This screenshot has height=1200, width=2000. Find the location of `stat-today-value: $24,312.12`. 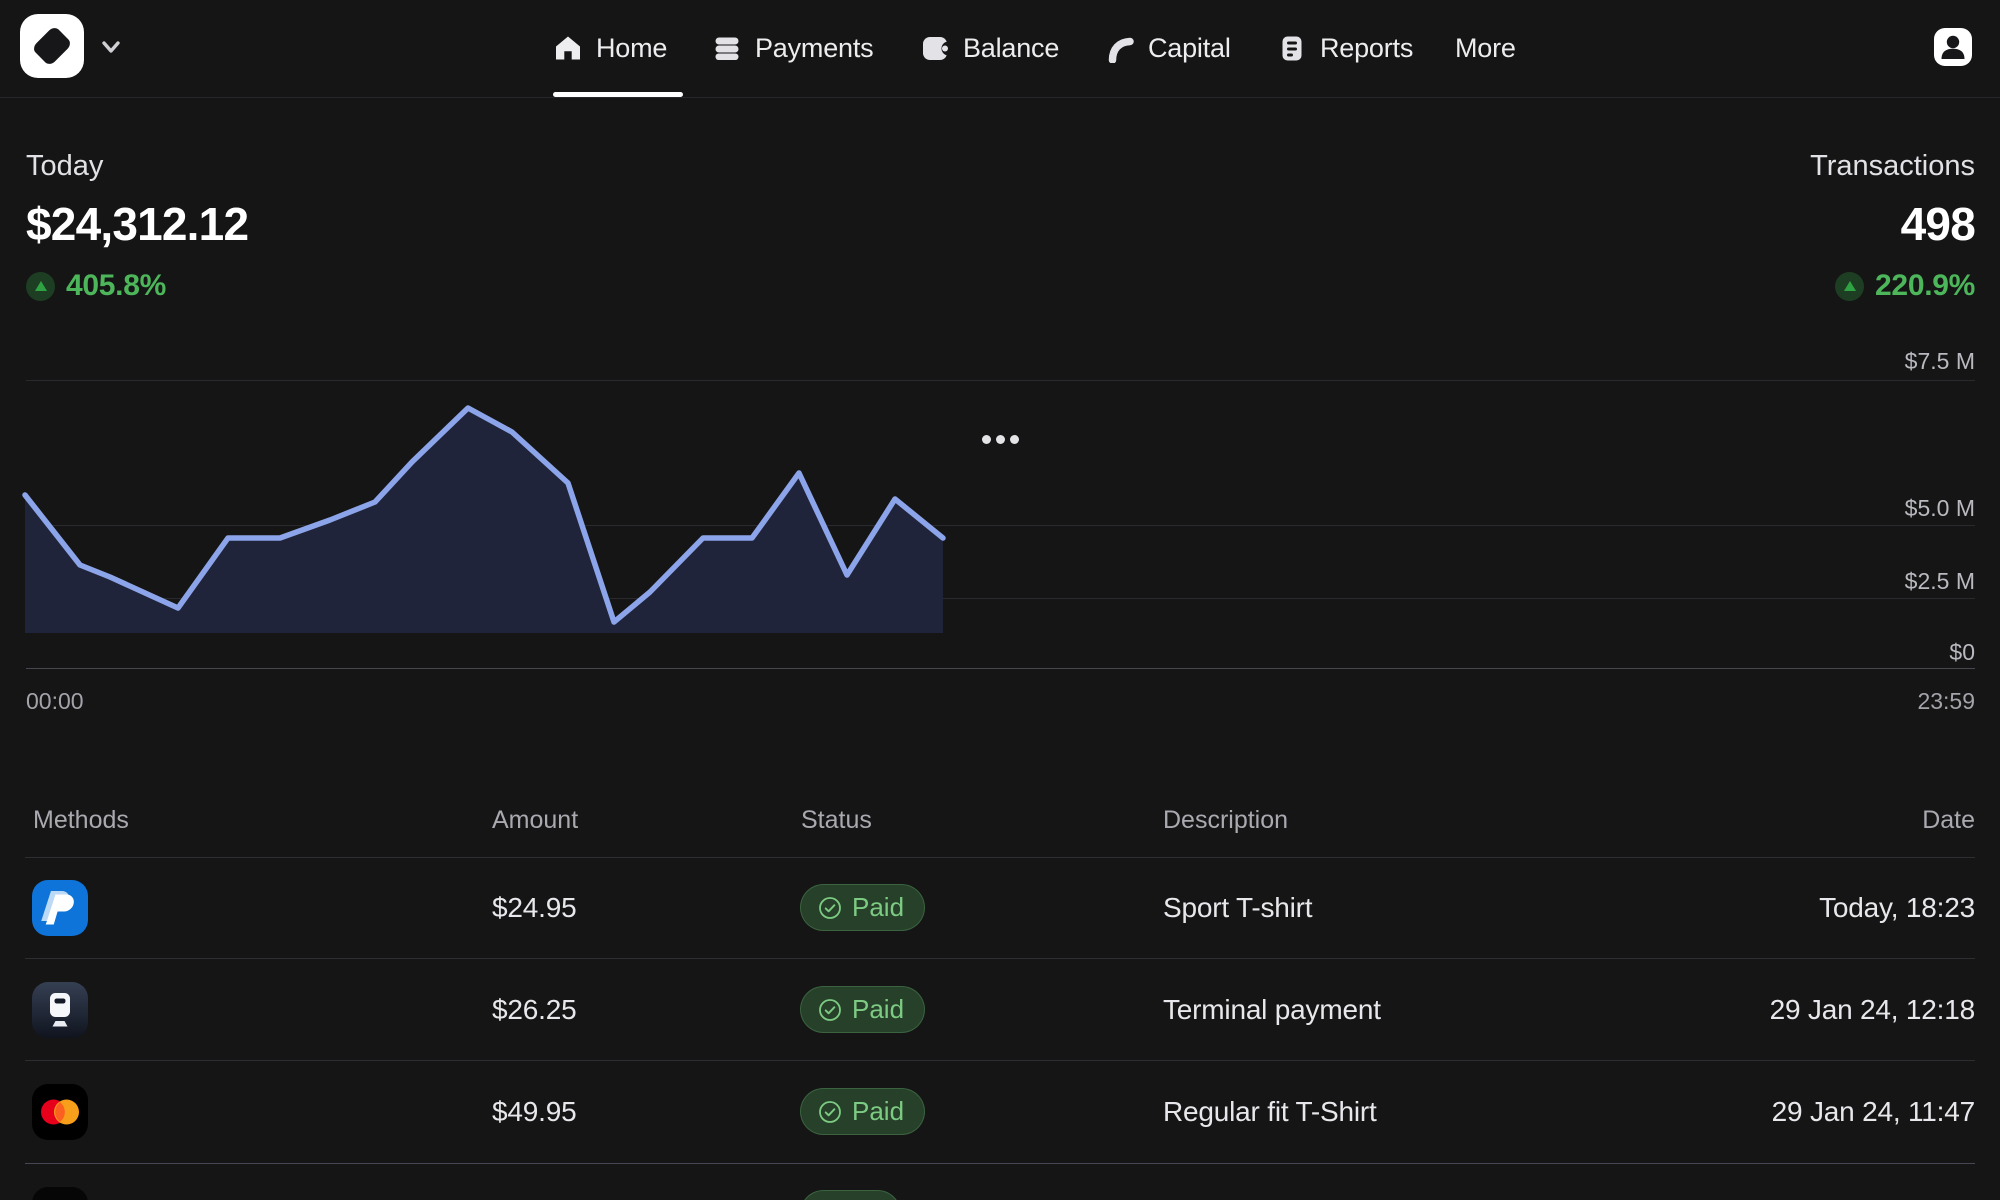

stat-today-value: $24,312.12 is located at coordinates (137, 224).